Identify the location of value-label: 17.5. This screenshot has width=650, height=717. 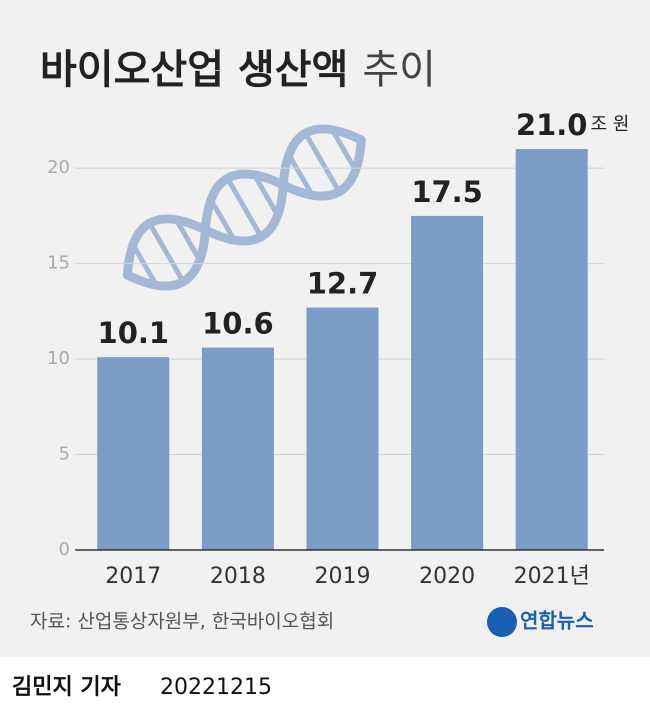
(447, 192).